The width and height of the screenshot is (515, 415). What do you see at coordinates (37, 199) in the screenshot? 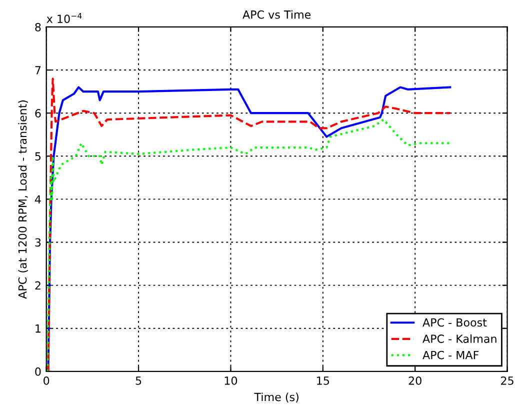
I see `y-tick-label: 4` at bounding box center [37, 199].